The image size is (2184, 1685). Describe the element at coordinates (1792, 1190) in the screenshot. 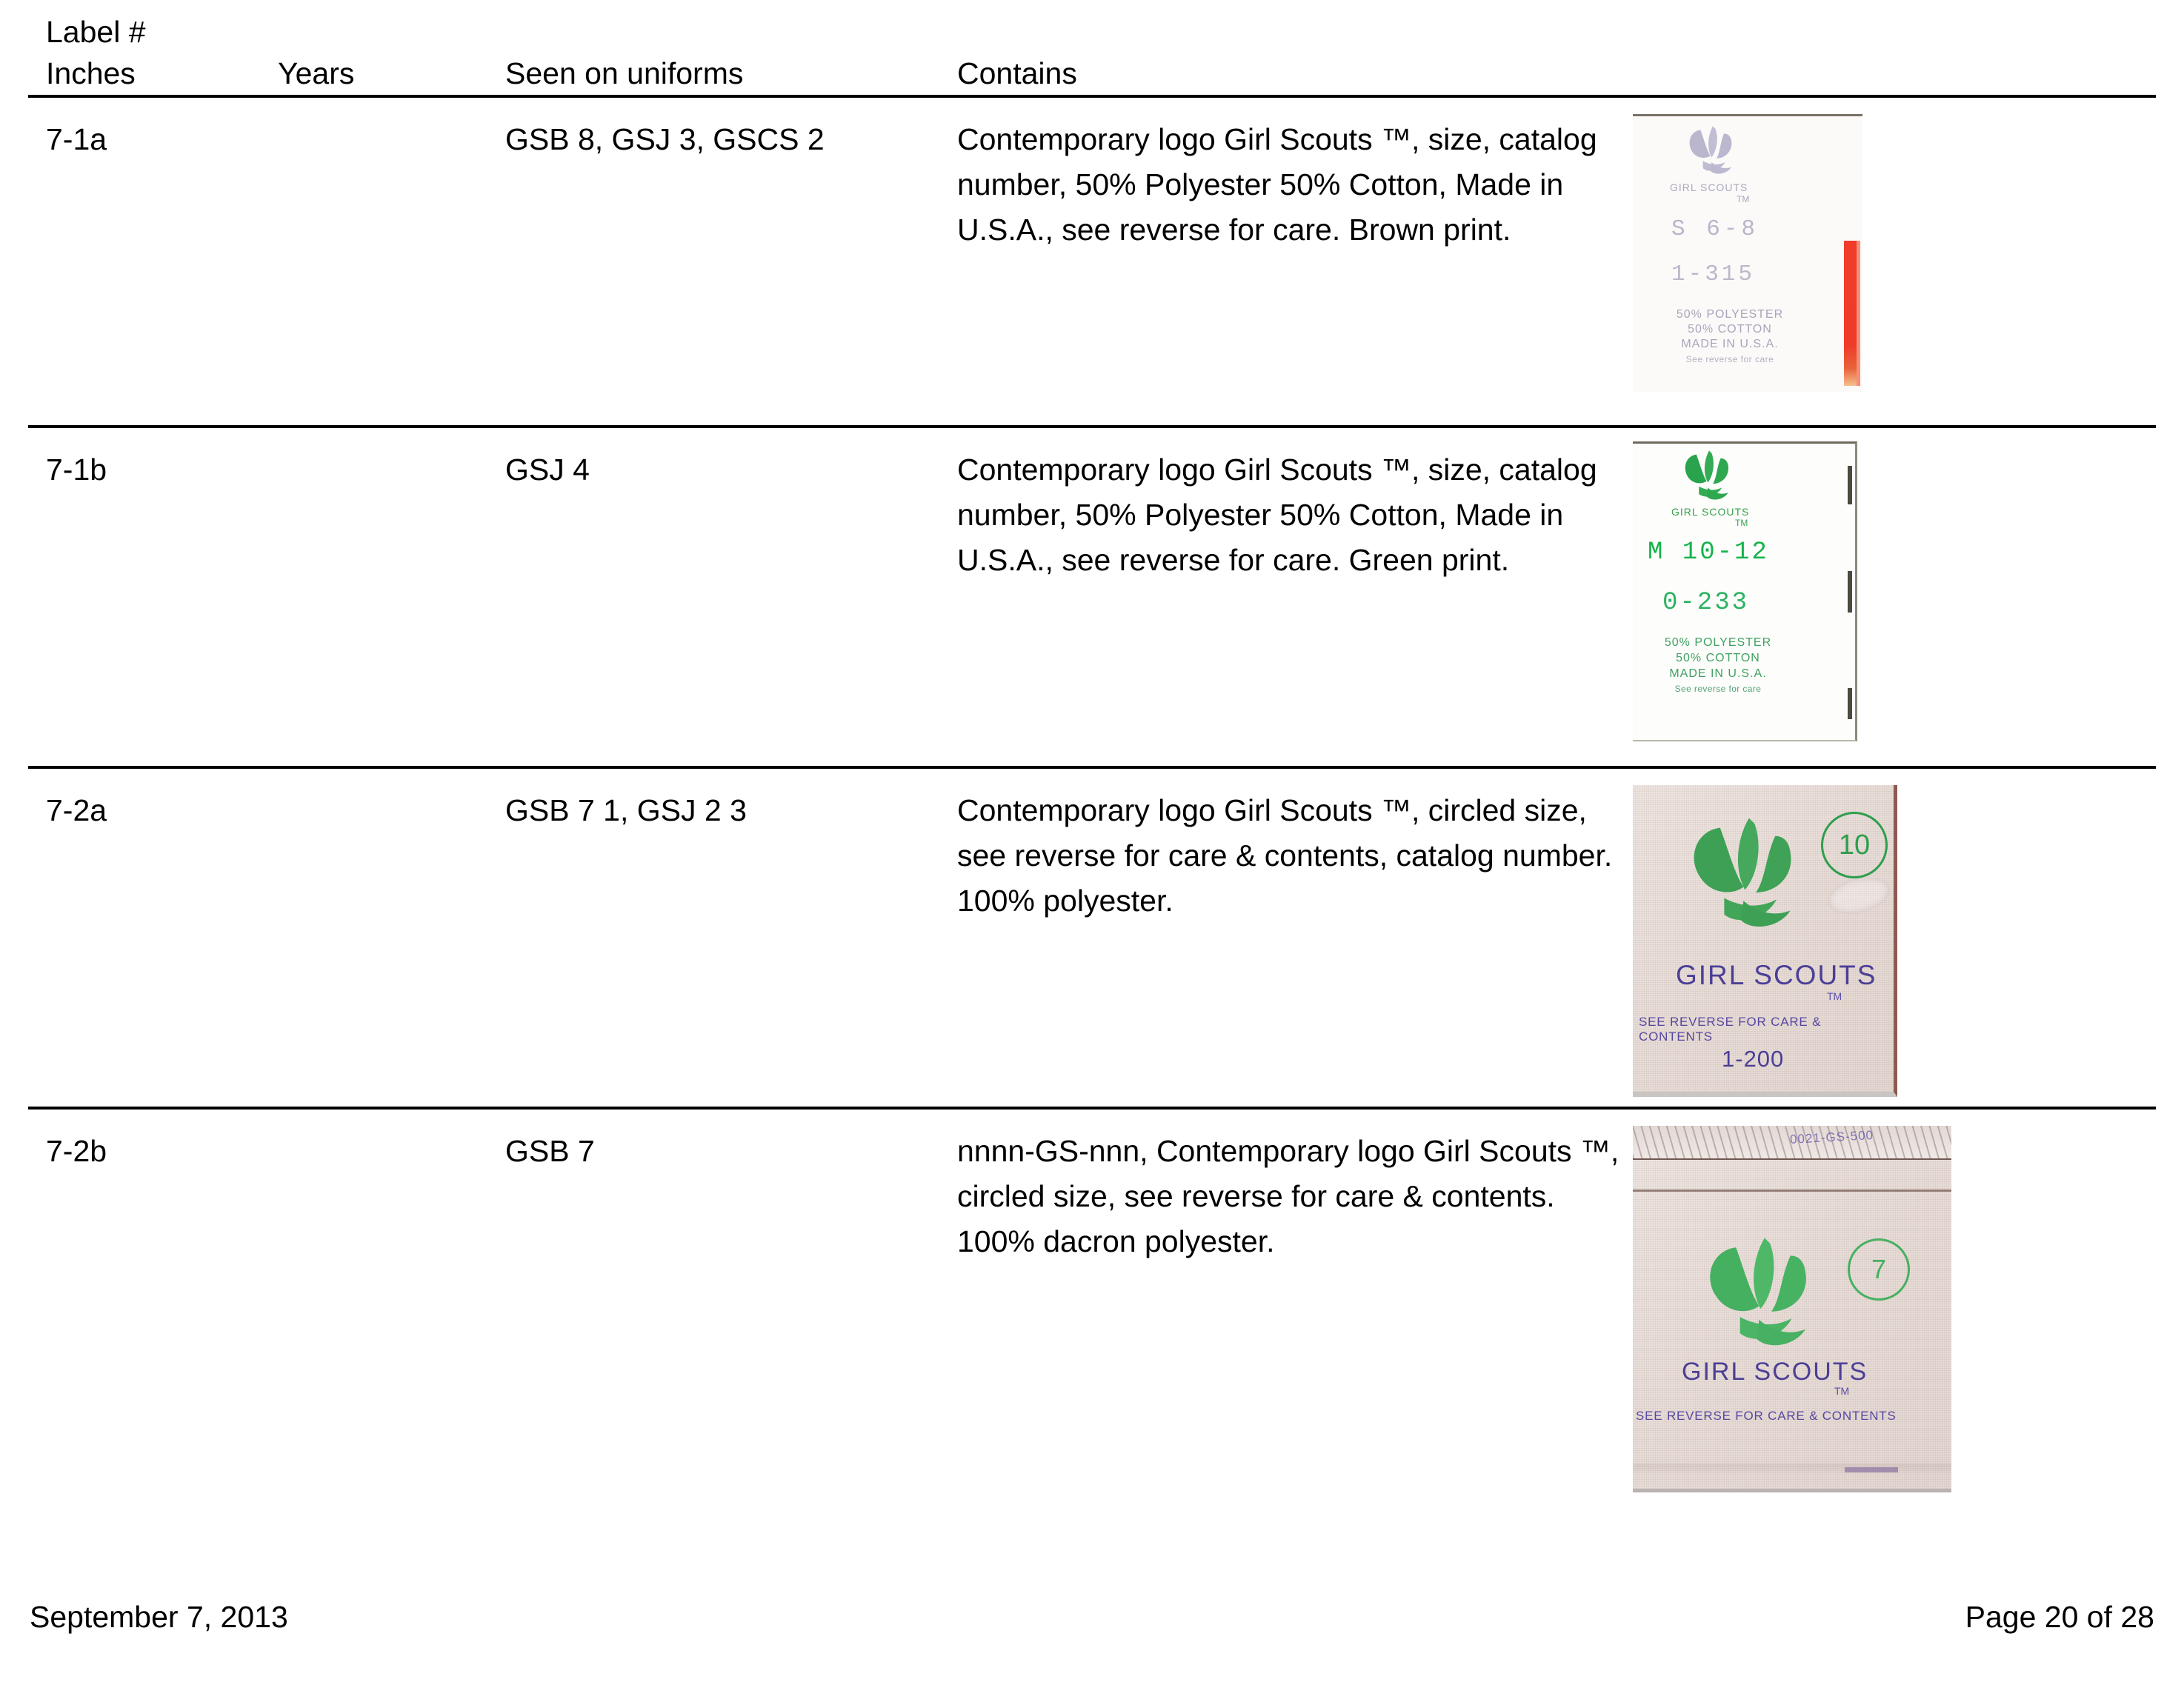

I see `garment-stitch-line` at that location.